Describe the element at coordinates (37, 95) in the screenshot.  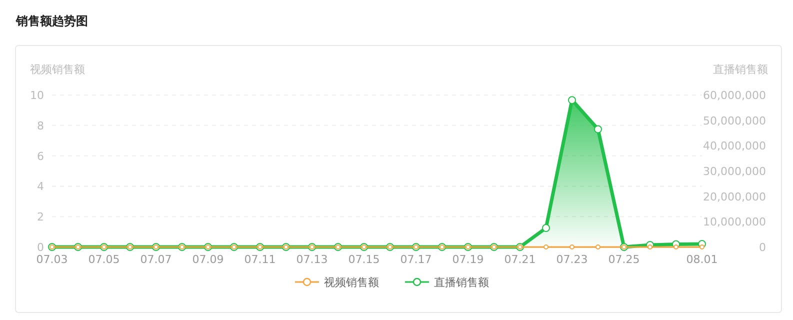
I see `y-tick-label: 10` at that location.